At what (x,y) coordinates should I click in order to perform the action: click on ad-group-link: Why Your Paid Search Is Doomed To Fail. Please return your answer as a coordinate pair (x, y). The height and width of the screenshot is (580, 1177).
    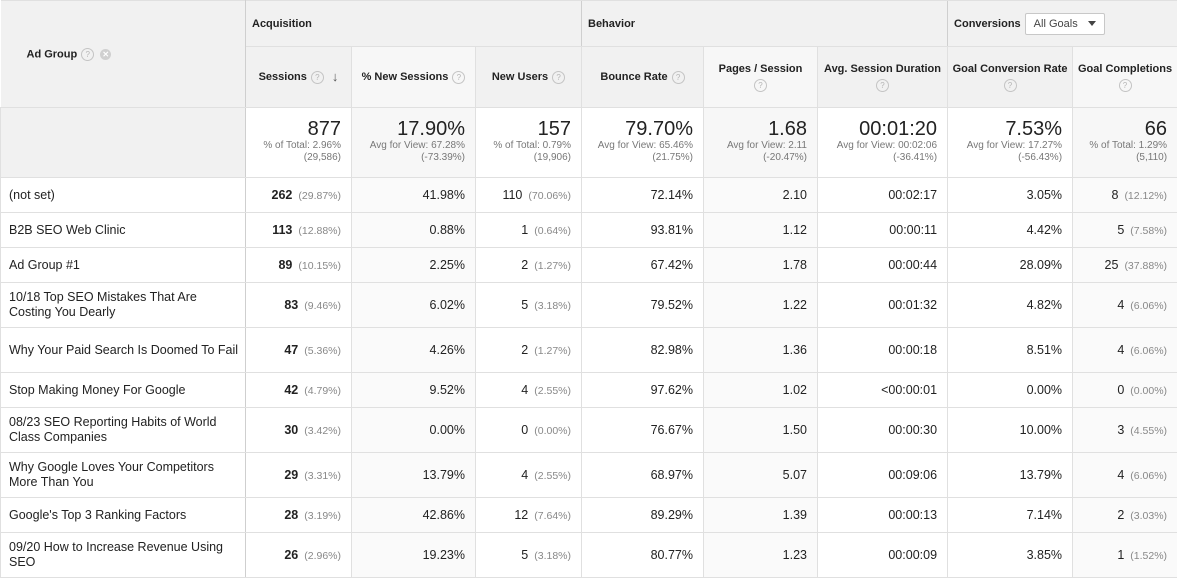
    Looking at the image, I should click on (123, 350).